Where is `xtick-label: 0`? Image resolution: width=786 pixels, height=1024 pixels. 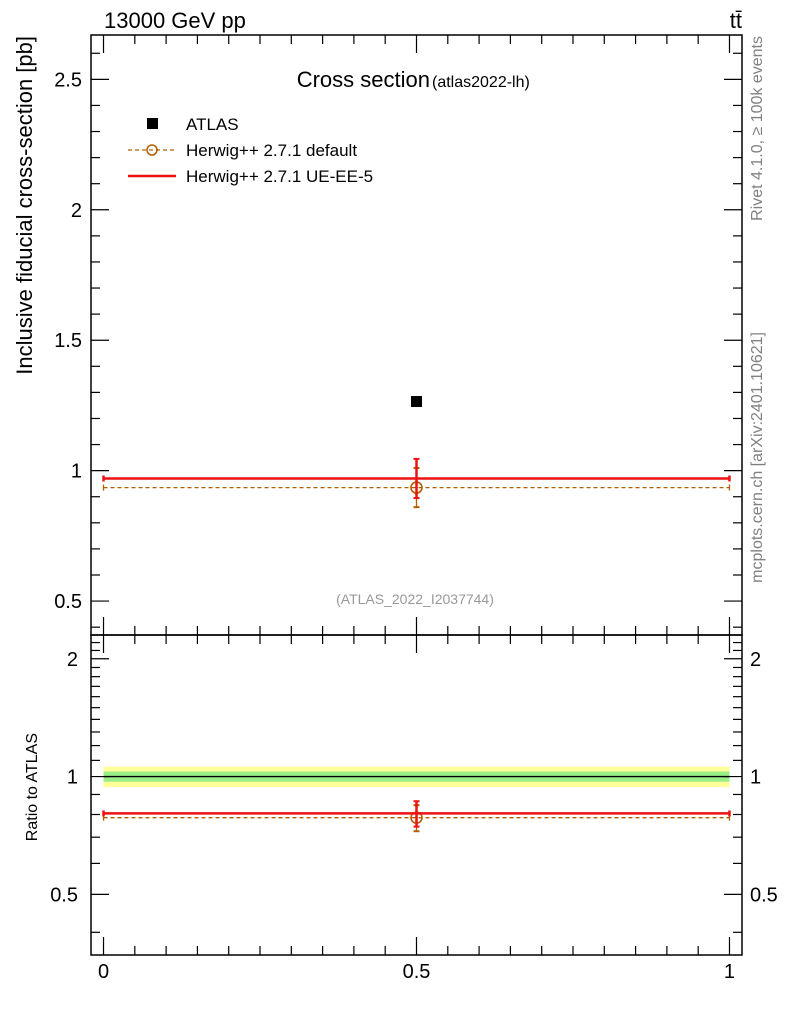 xtick-label: 0 is located at coordinates (103, 972).